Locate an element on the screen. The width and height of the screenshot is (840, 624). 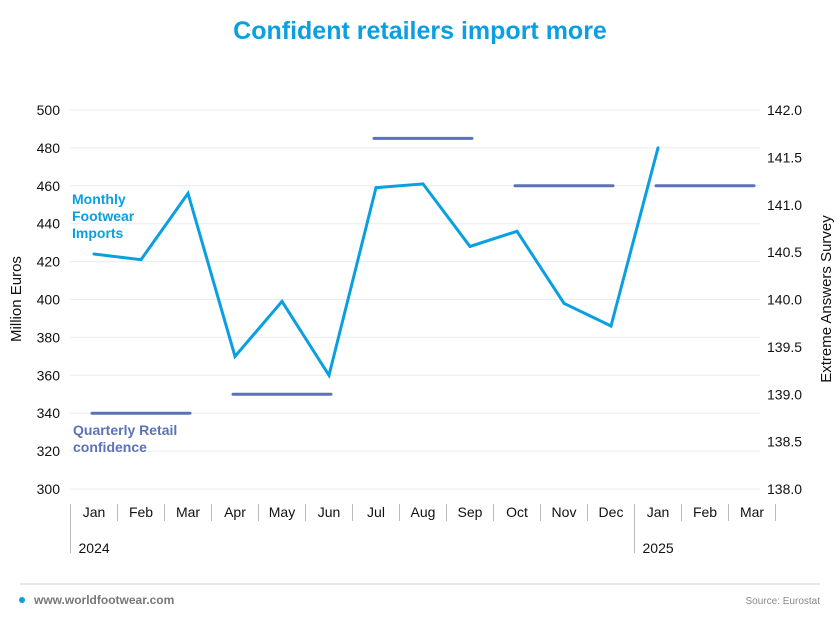
y-tick-right: 140.0 is located at coordinates (784, 300).